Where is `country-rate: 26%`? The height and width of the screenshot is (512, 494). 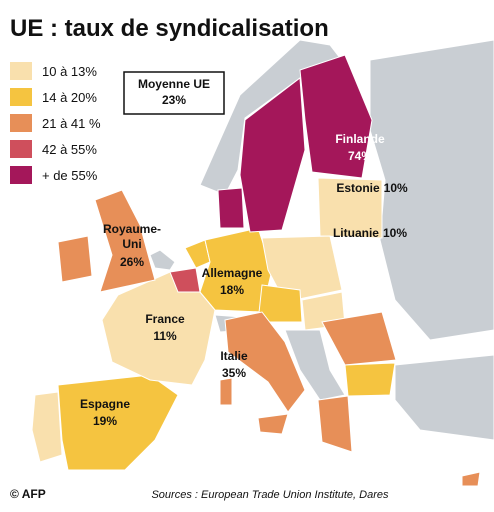
country-rate: 26% is located at coordinates (132, 262).